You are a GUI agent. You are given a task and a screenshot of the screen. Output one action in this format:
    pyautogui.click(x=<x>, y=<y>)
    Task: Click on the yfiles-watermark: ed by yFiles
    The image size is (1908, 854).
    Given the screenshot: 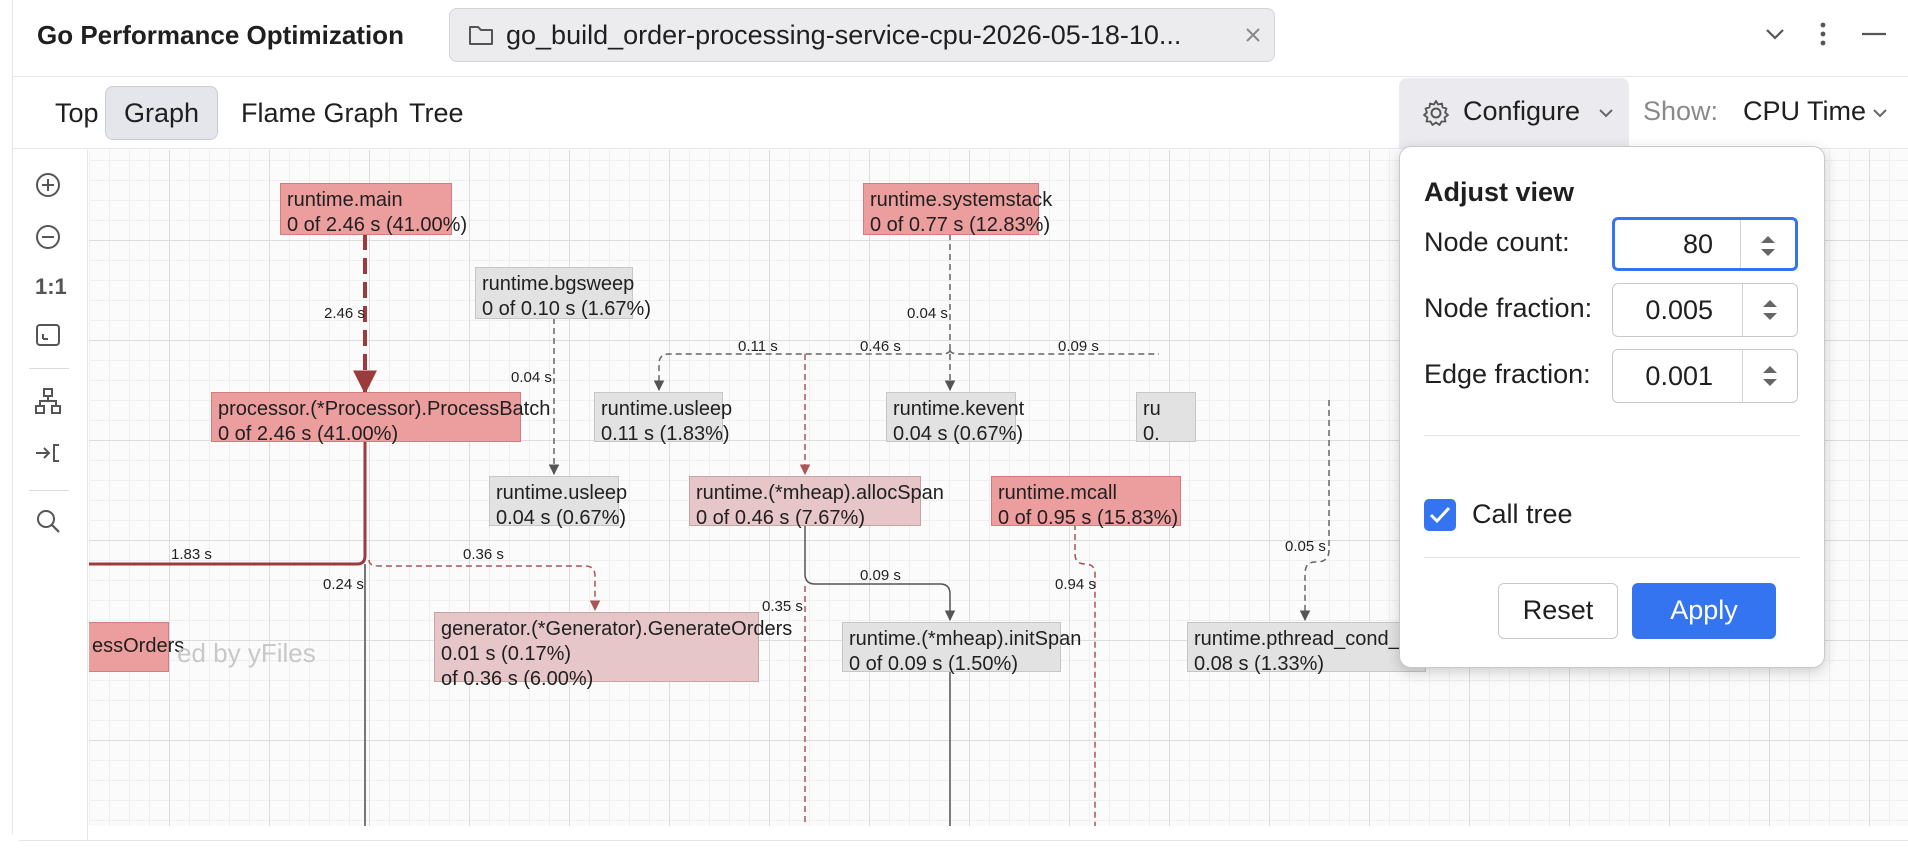 What is the action you would take?
    pyautogui.click(x=246, y=653)
    